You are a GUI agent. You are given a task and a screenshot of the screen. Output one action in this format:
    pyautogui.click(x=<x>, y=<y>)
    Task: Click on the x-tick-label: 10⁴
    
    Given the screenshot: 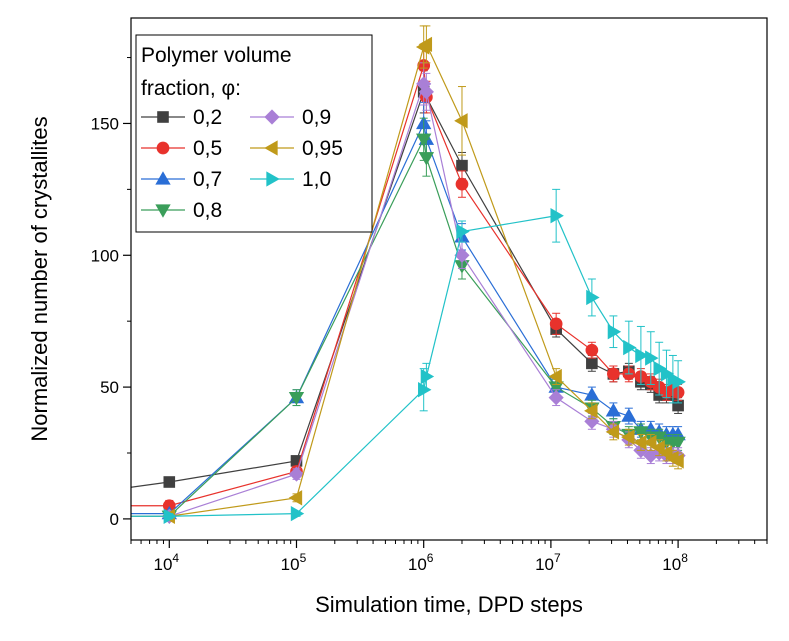 What is the action you would take?
    pyautogui.click(x=166, y=562)
    